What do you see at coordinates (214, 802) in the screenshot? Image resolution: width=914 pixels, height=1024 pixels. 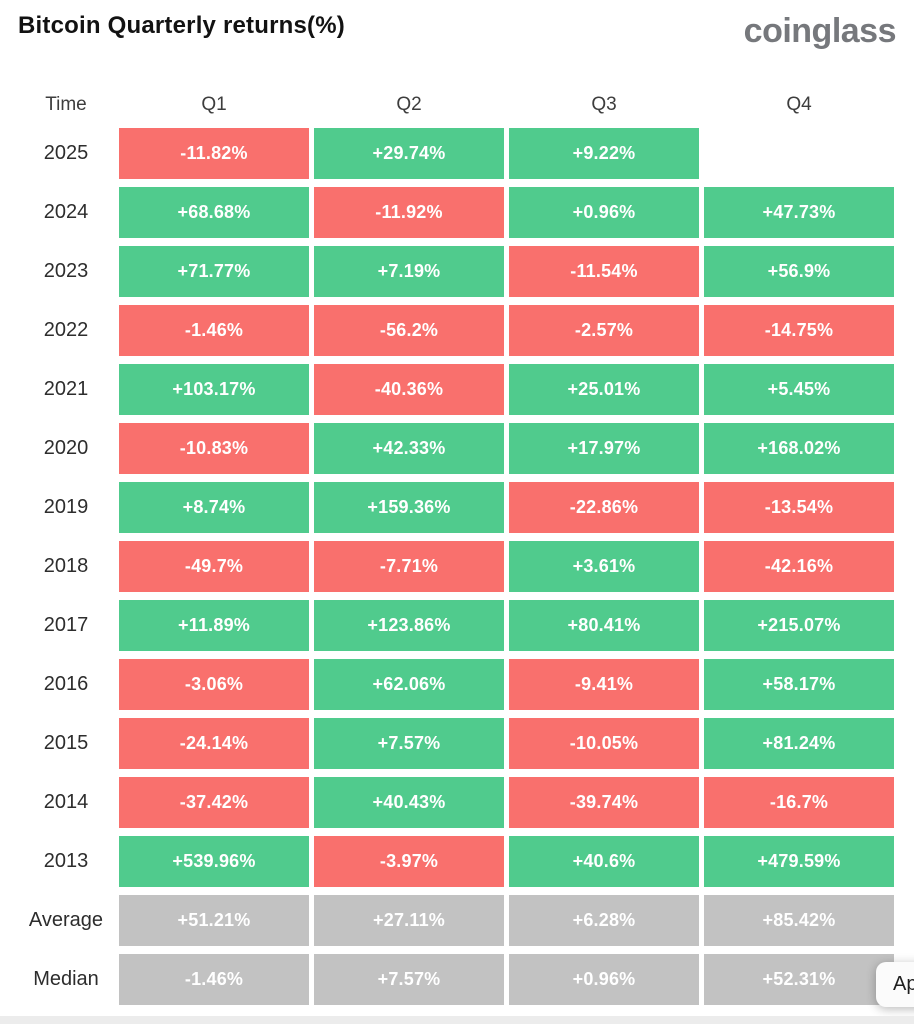 I see `return-cell: -37.42%` at bounding box center [214, 802].